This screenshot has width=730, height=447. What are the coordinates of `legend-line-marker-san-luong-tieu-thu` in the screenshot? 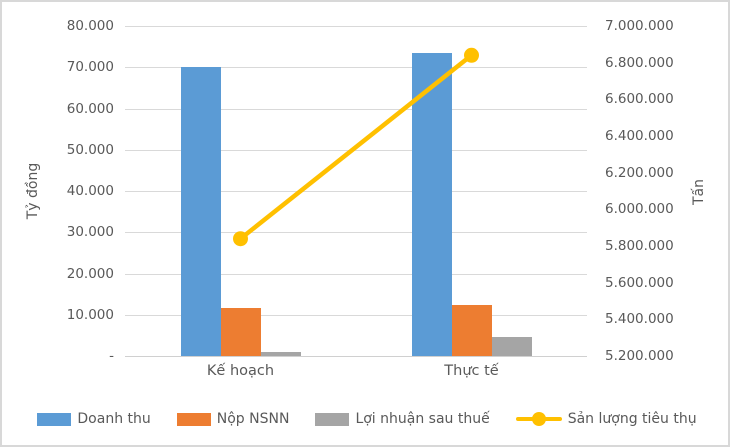 It's located at (538, 419).